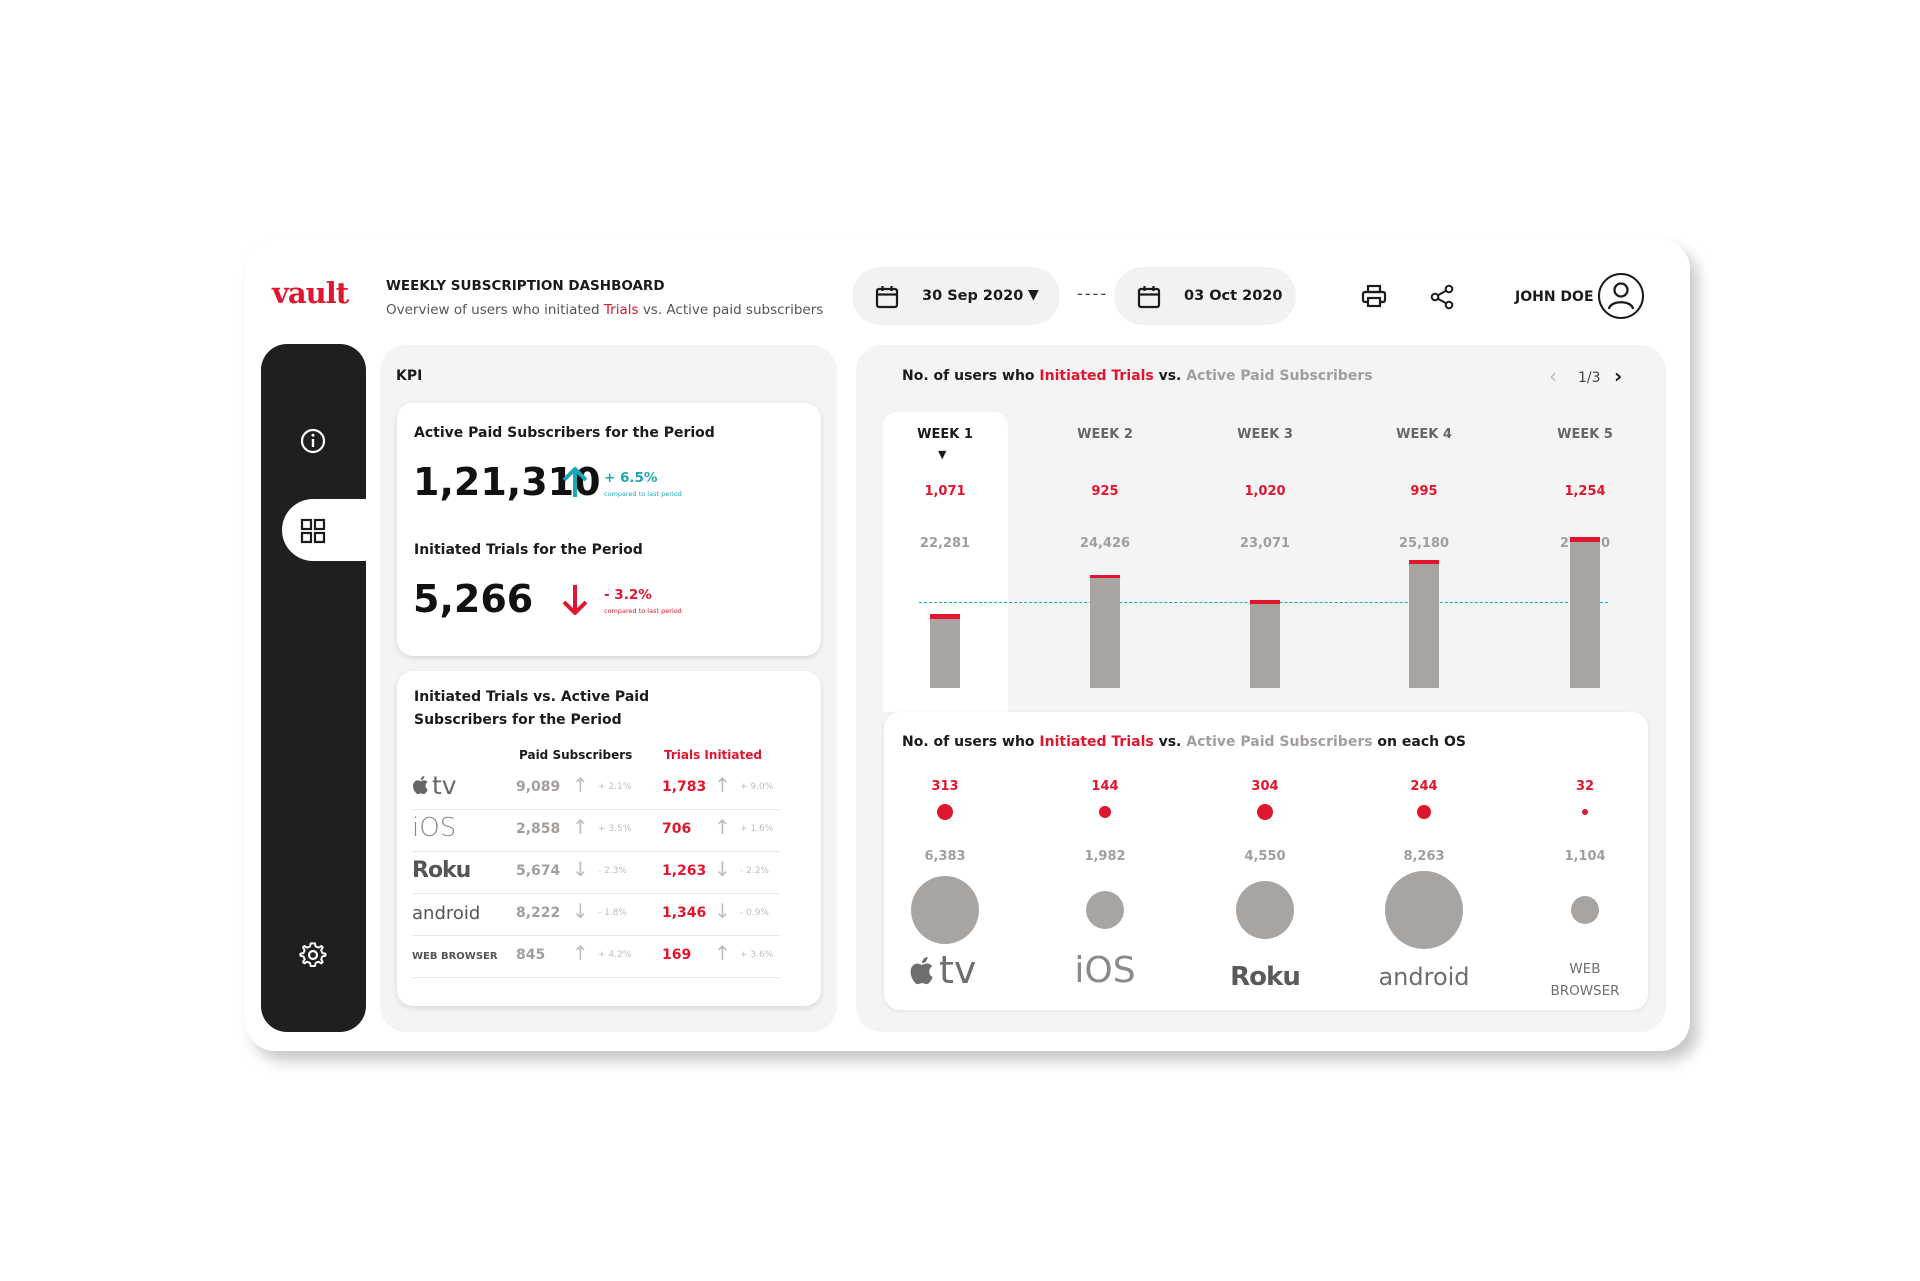  Describe the element at coordinates (1554, 297) in the screenshot. I see `user-name: JOHN DOE` at that location.